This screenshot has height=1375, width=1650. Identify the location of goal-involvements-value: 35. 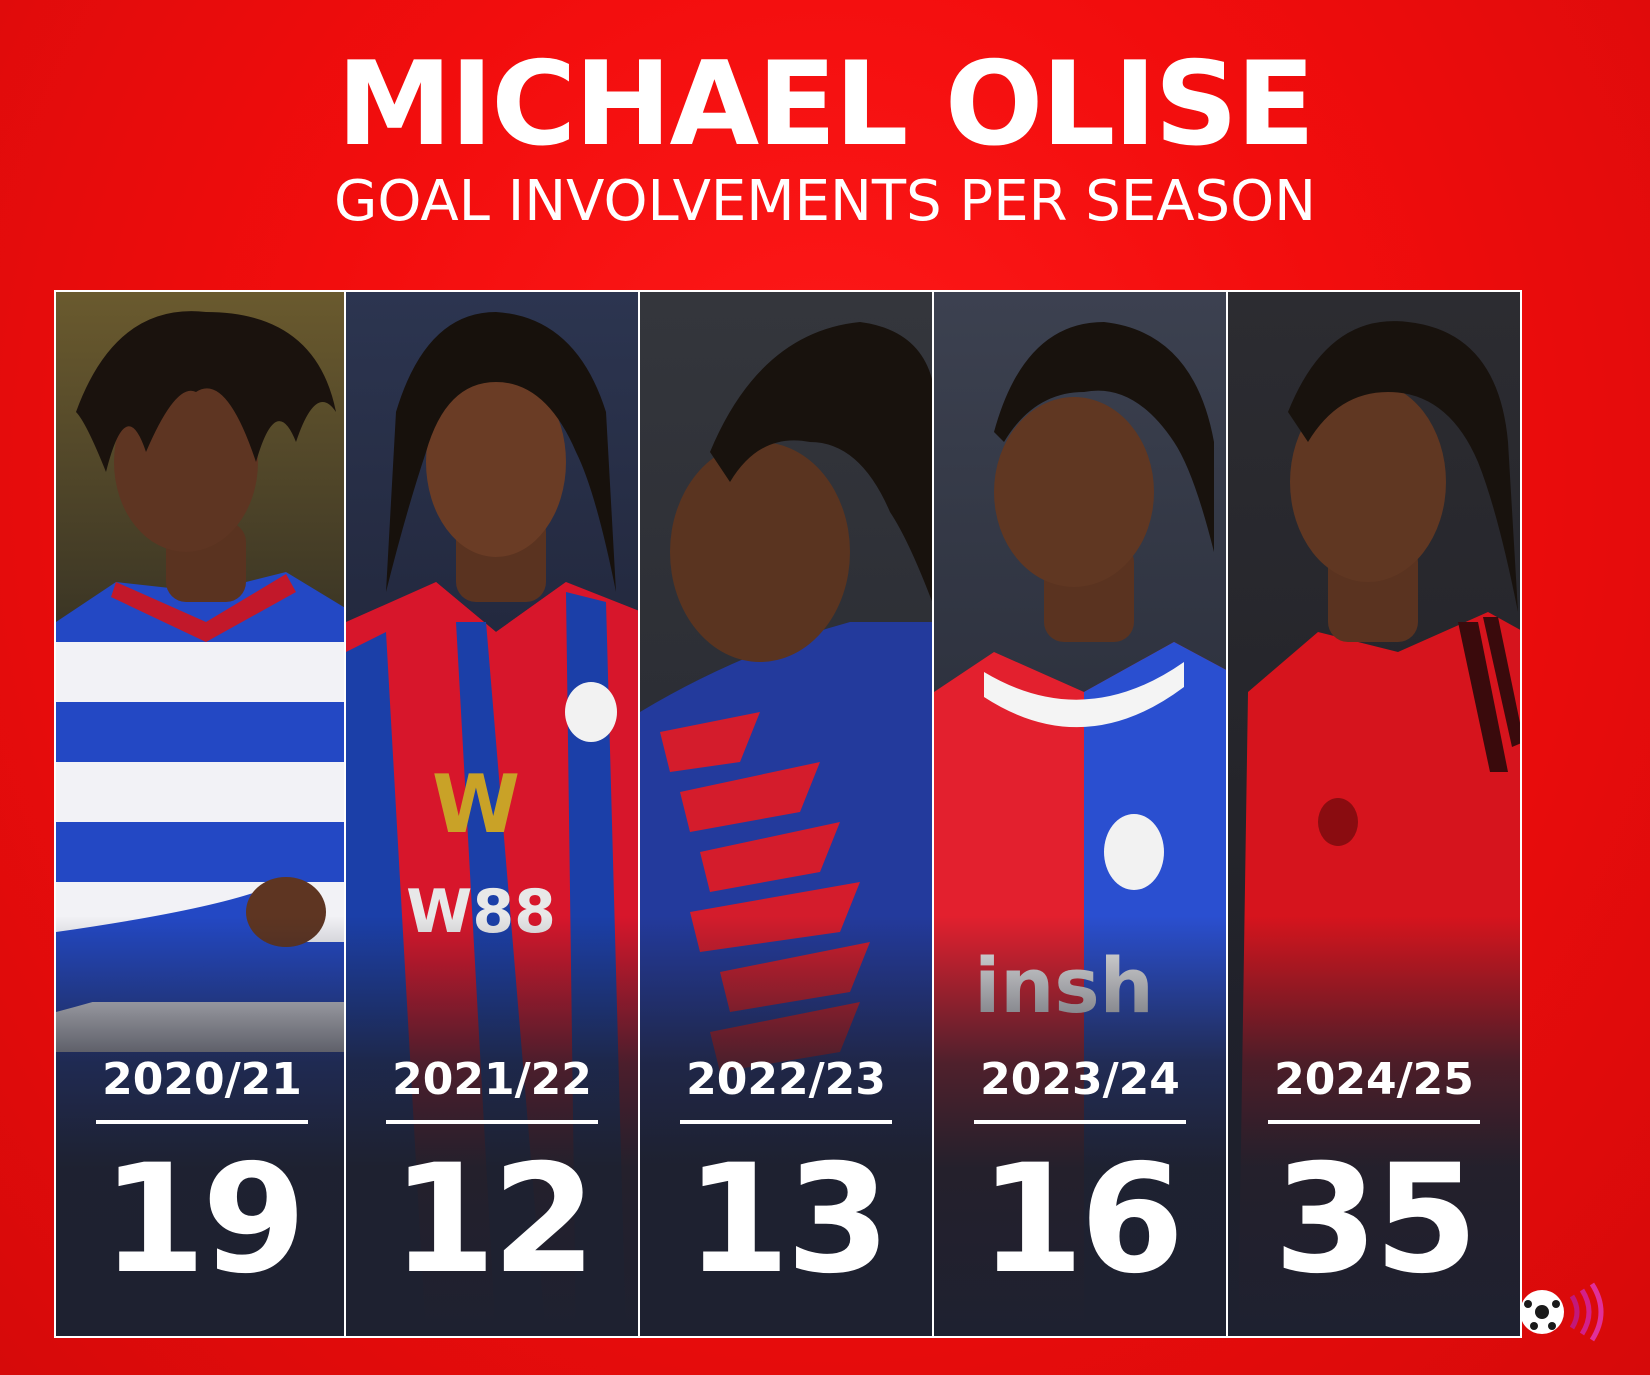
(1376, 1220).